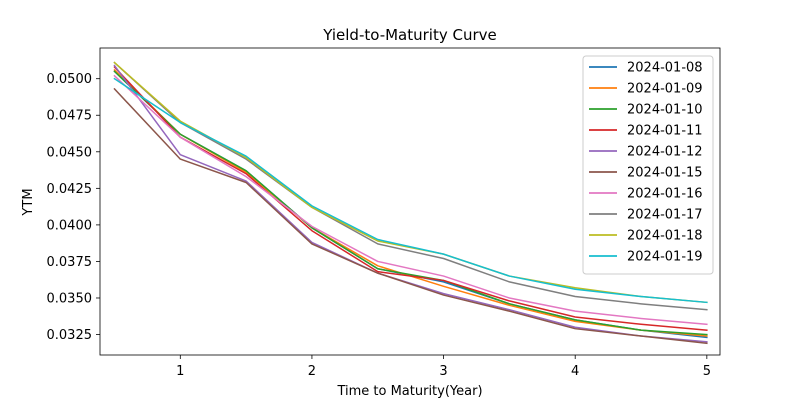 This screenshot has width=800, height=400. I want to click on legend-label: 2024-01-09, so click(665, 89).